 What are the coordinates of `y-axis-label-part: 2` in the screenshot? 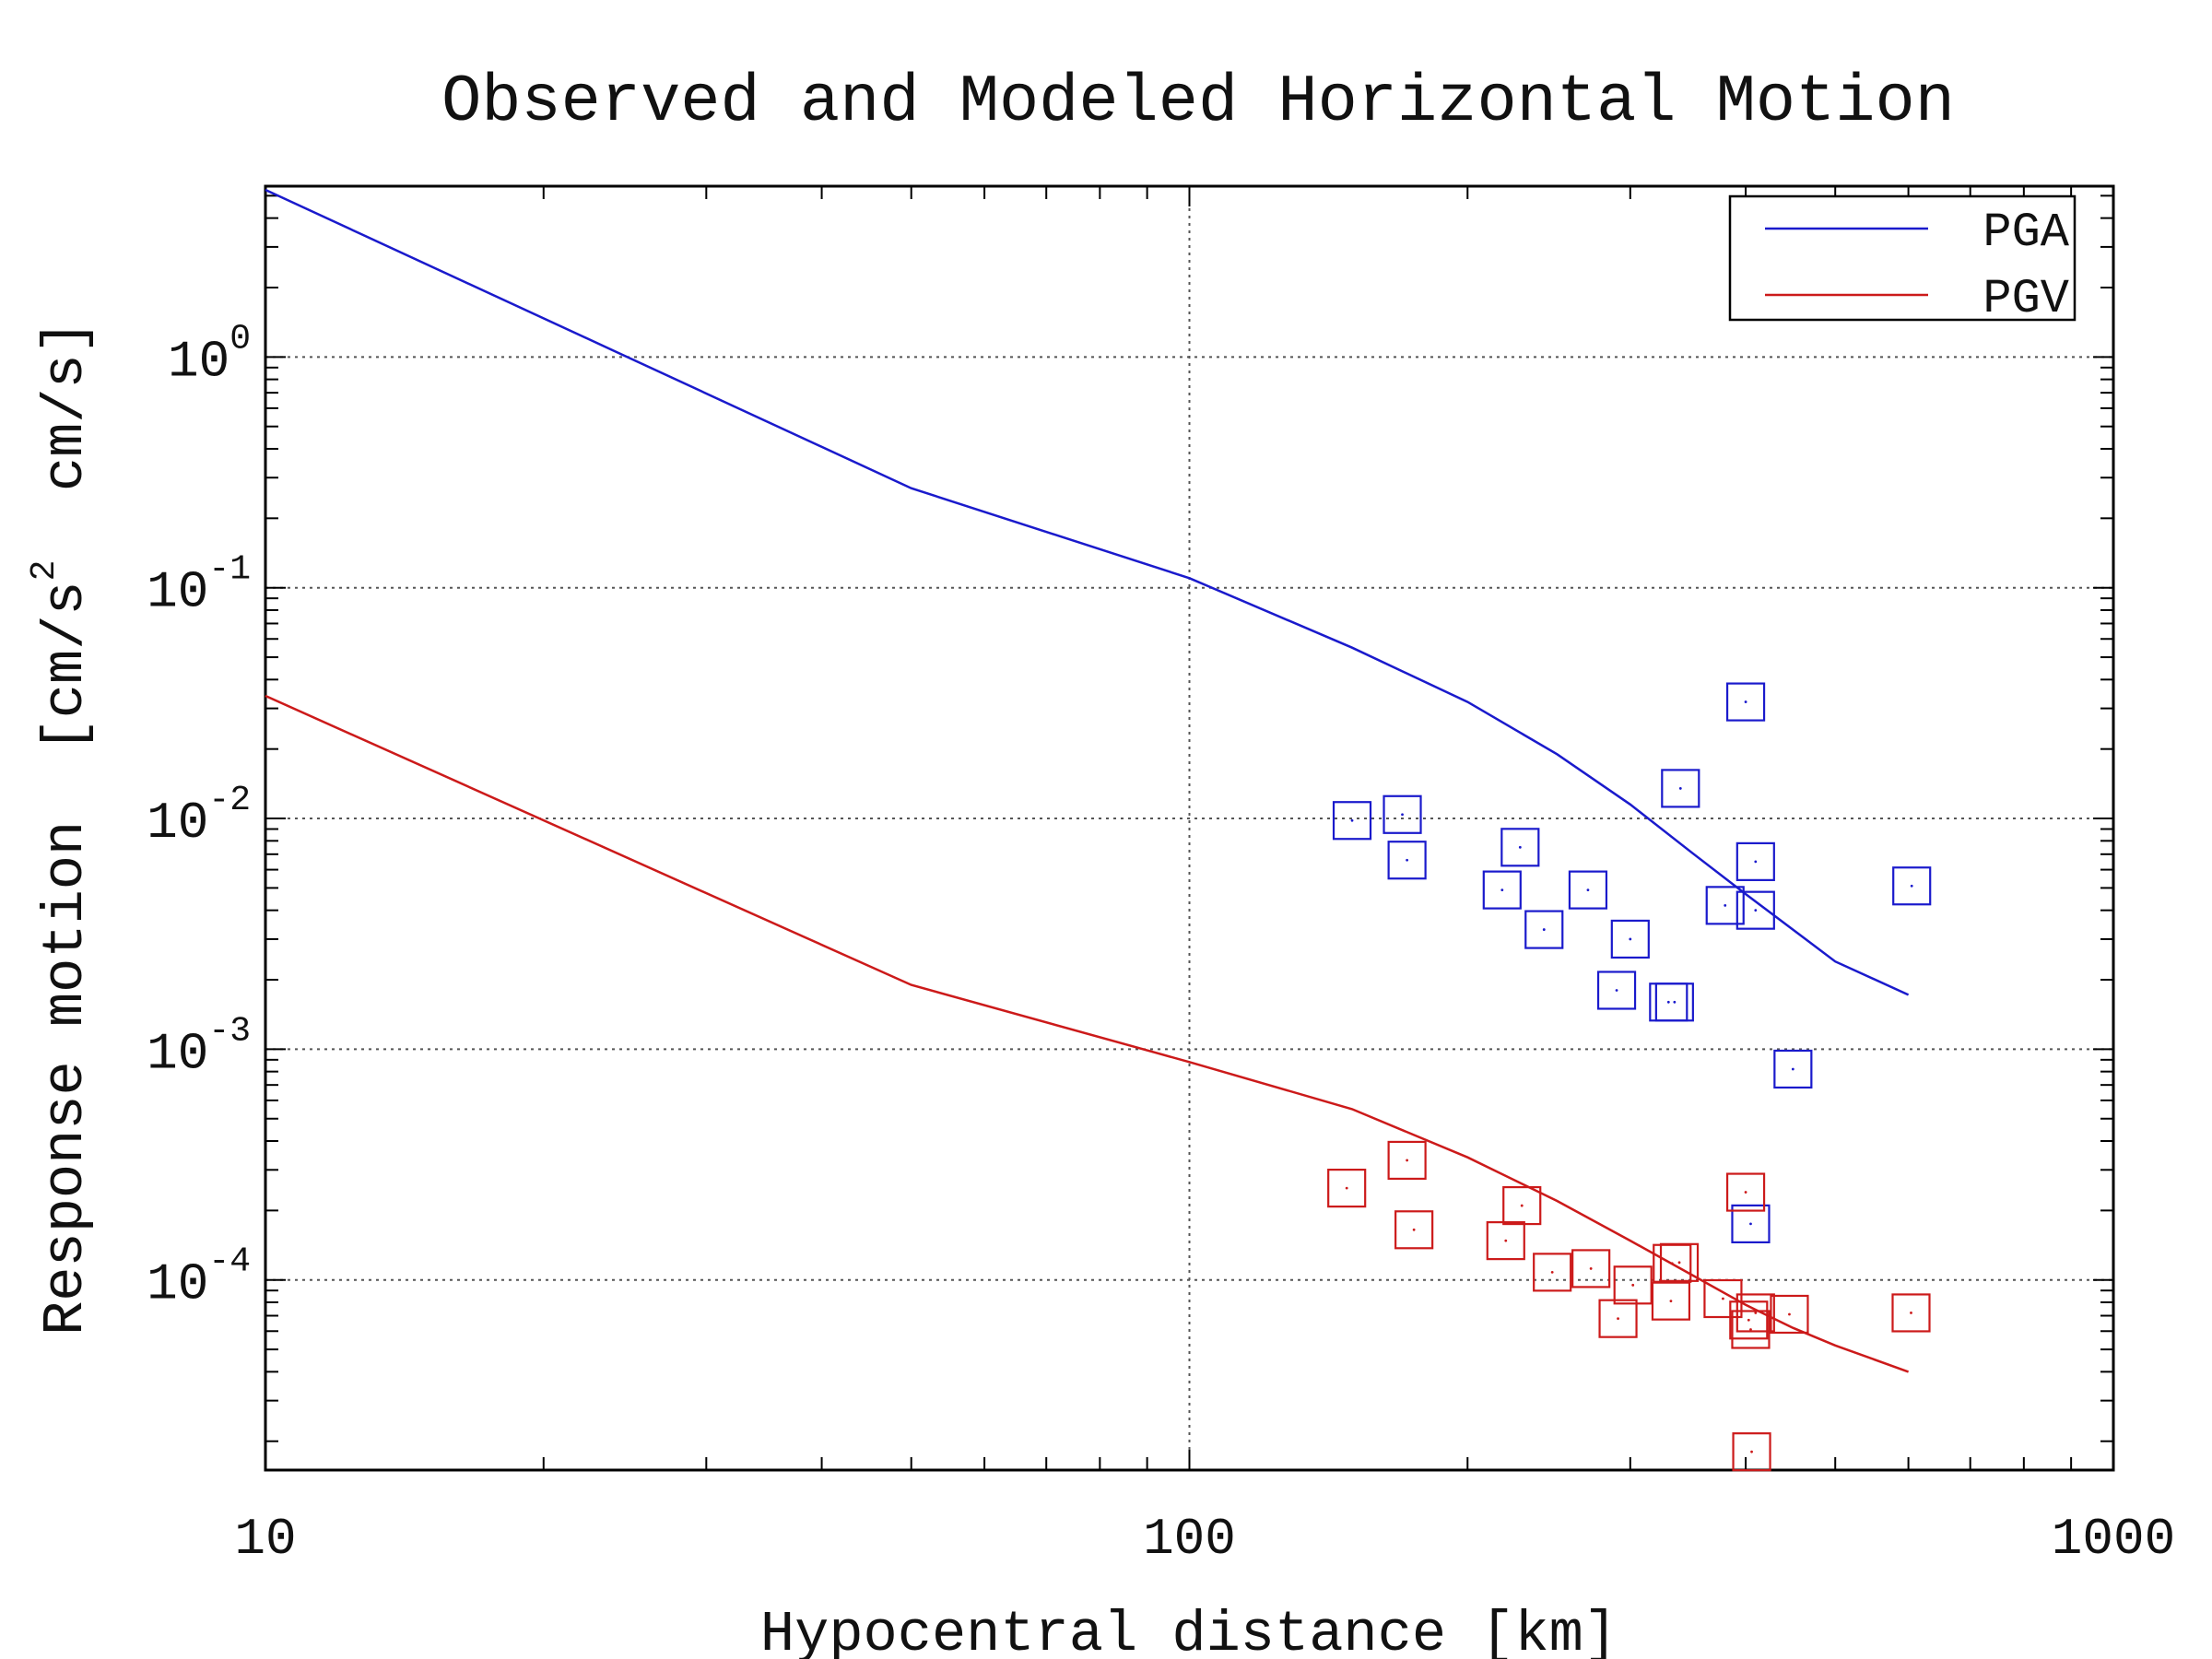 It's located at (45, 571).